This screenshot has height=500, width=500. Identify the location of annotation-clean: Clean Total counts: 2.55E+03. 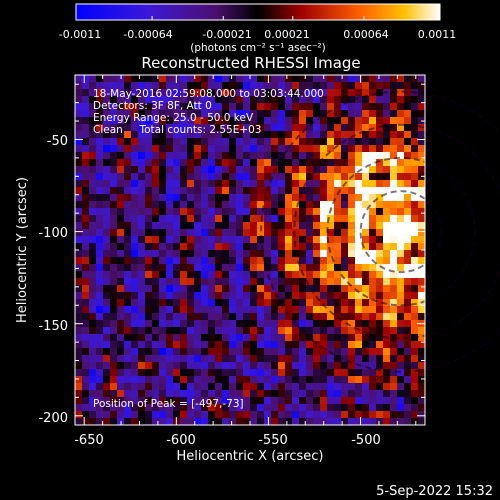
(177, 130).